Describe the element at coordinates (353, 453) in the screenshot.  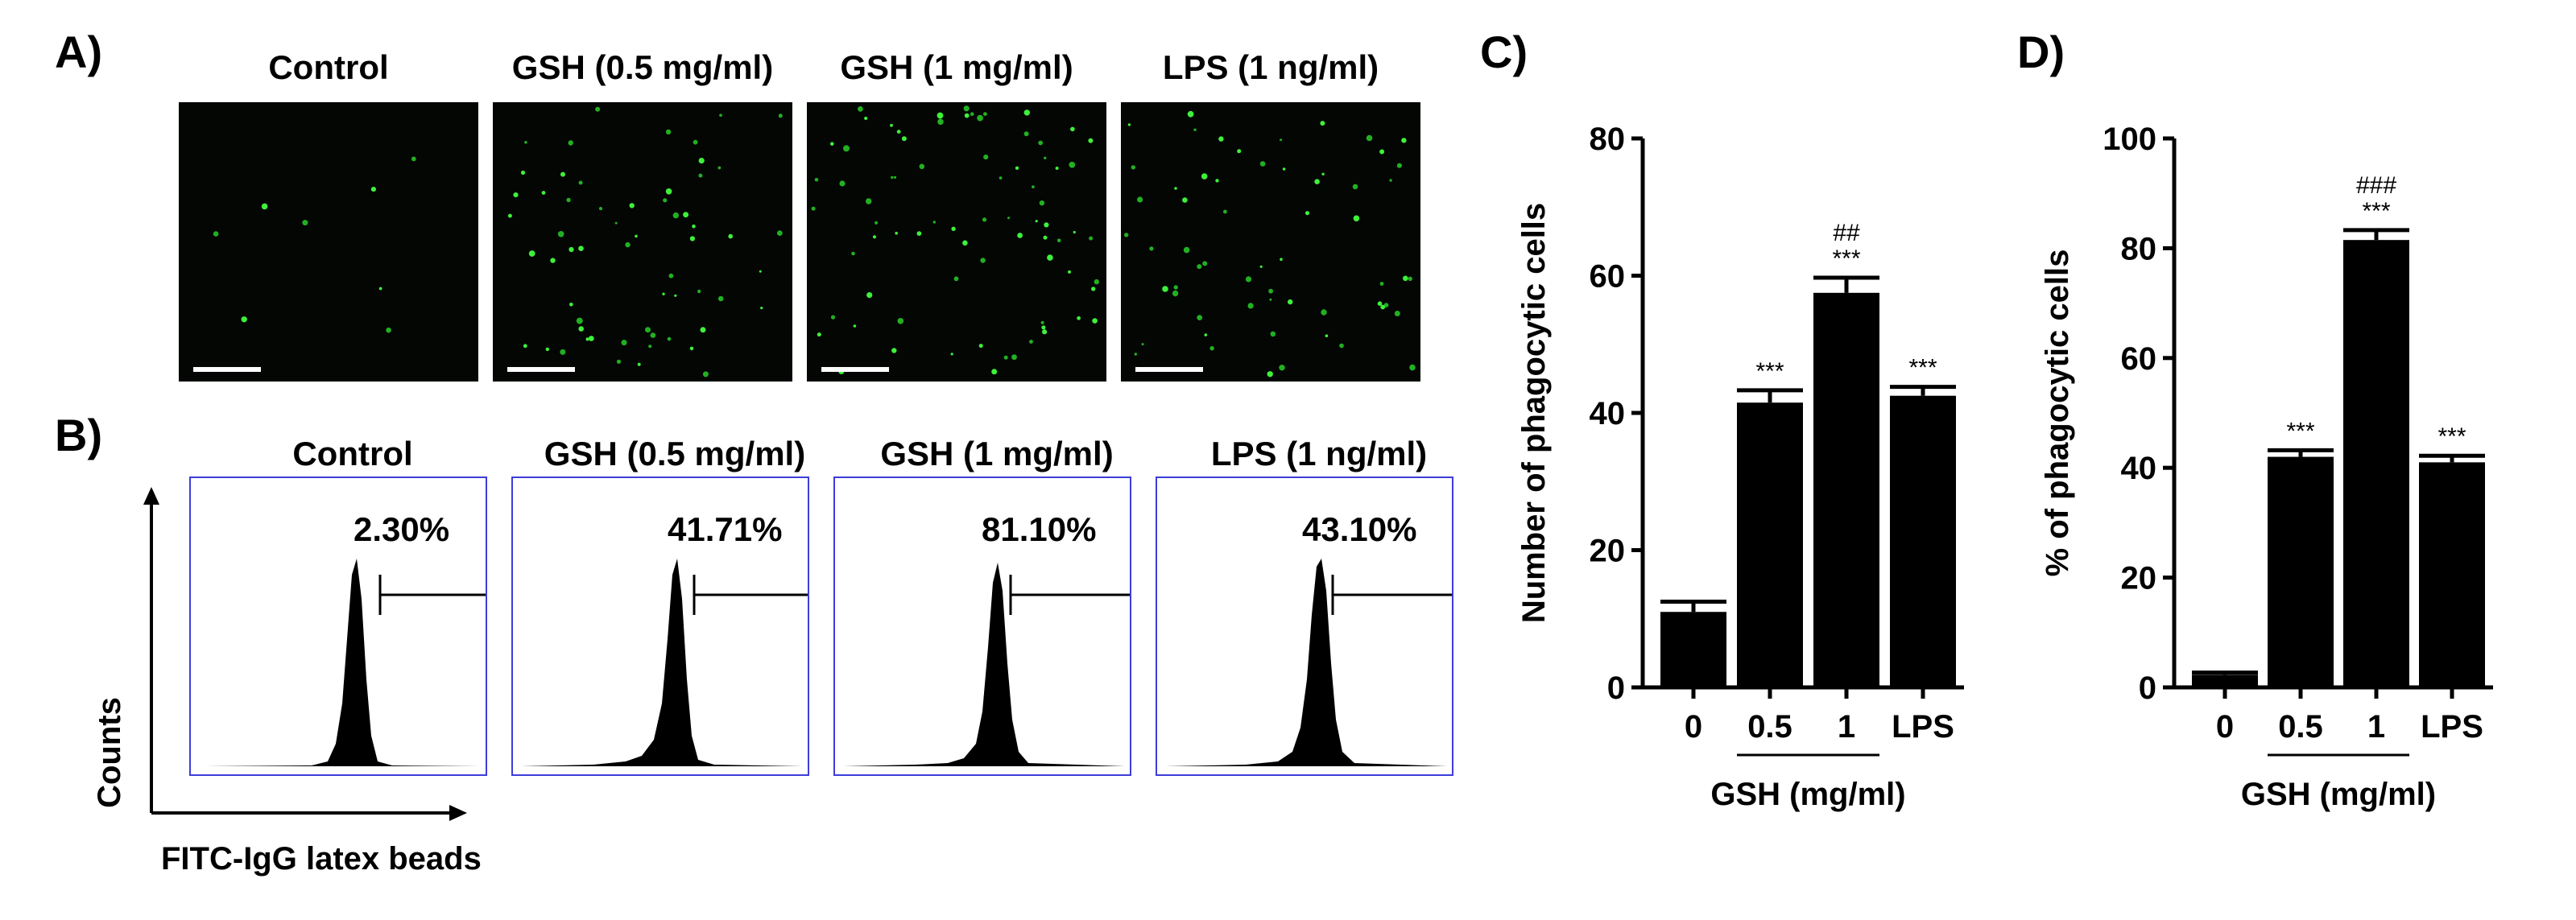
I see `flow-label-control: Control` at that location.